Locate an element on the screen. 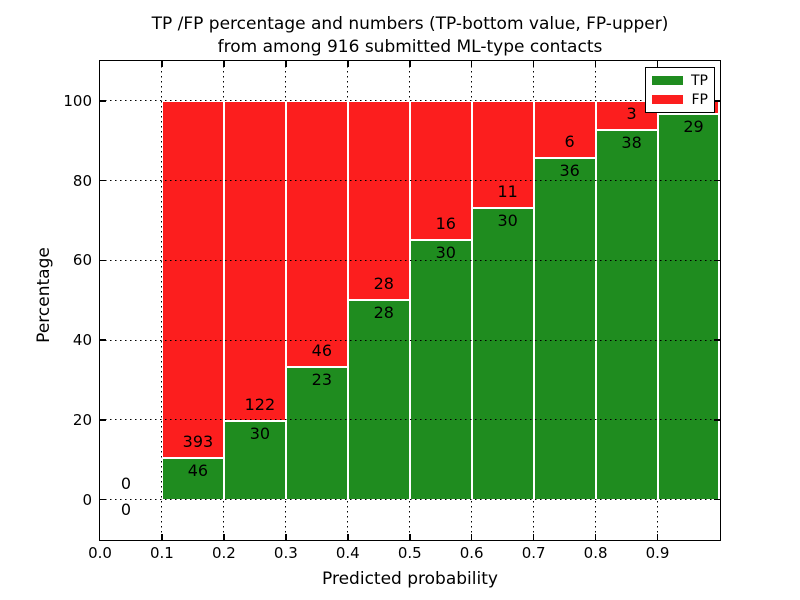  fp-count-label: 122 is located at coordinates (260, 404).